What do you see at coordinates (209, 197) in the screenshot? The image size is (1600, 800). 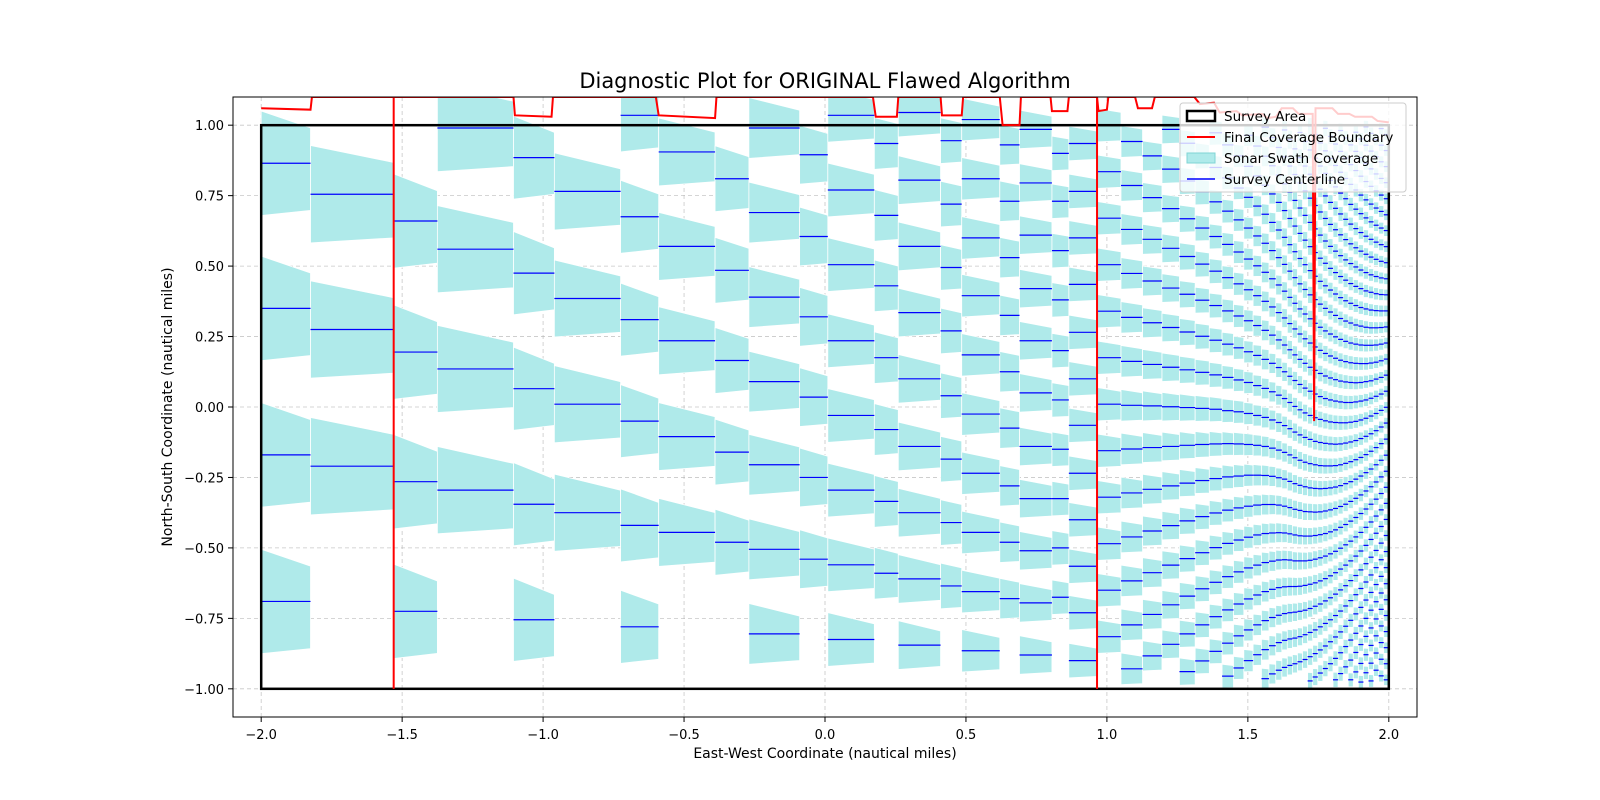 I see `y-tick-label: 0.75` at bounding box center [209, 197].